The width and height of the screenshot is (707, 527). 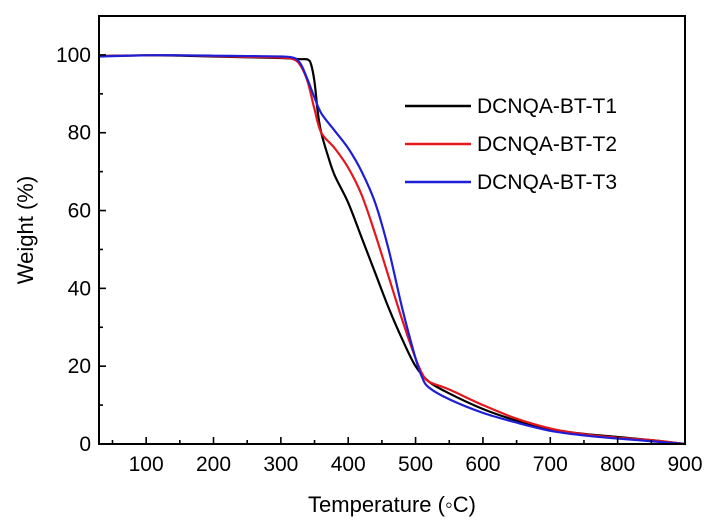 I want to click on y-tick-label-40: 40, so click(x=79, y=288).